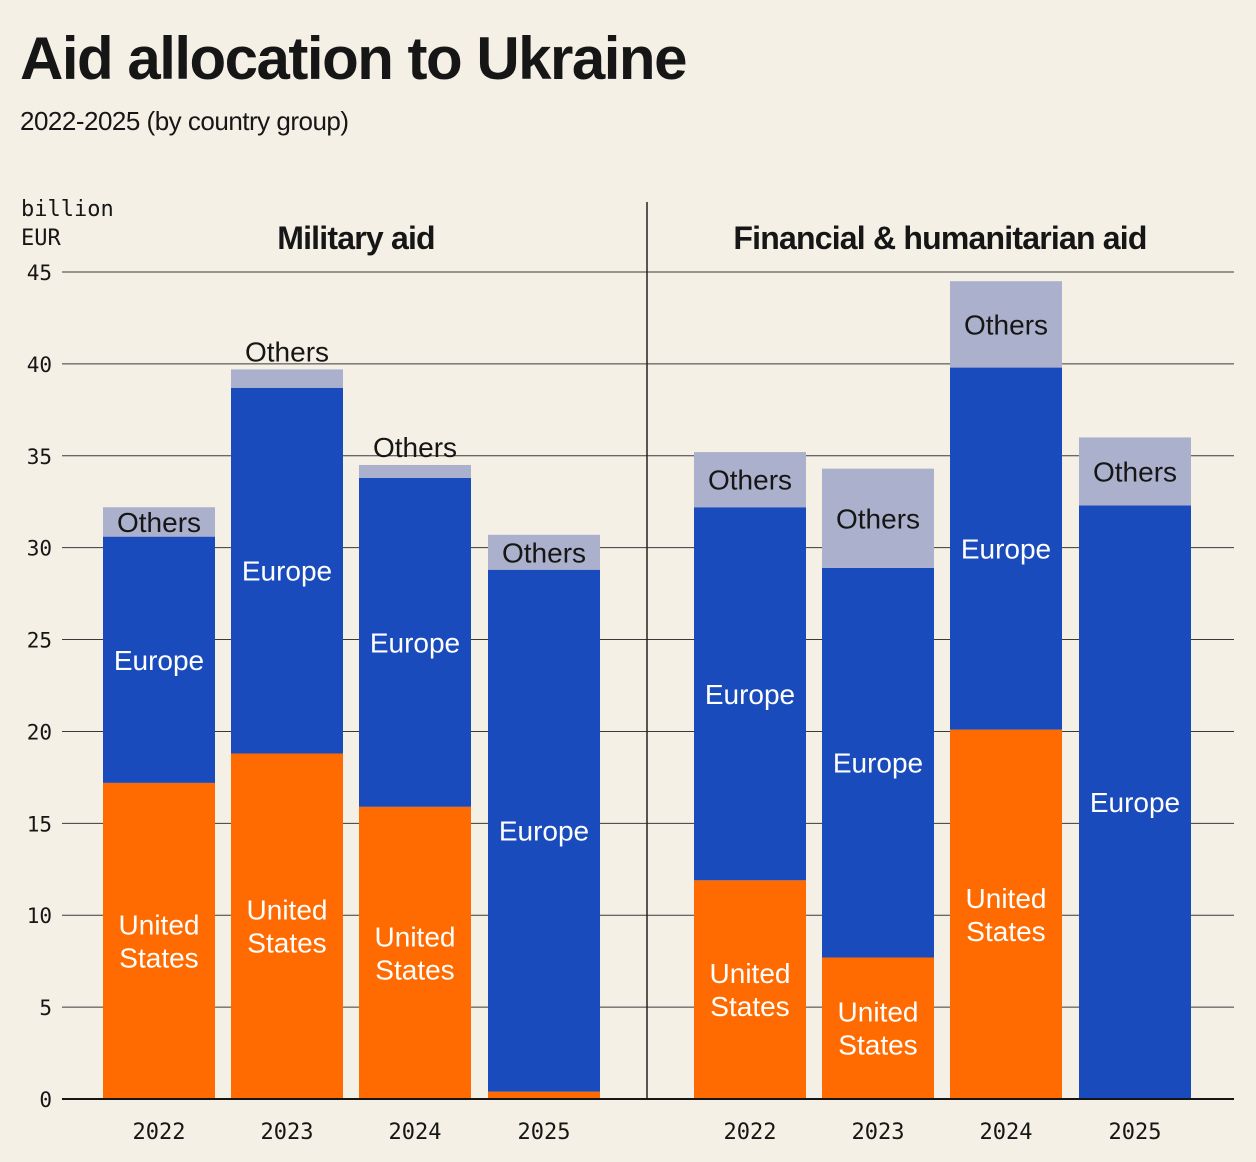  Describe the element at coordinates (41, 238) in the screenshot. I see `y-axis-label: EUR` at that location.